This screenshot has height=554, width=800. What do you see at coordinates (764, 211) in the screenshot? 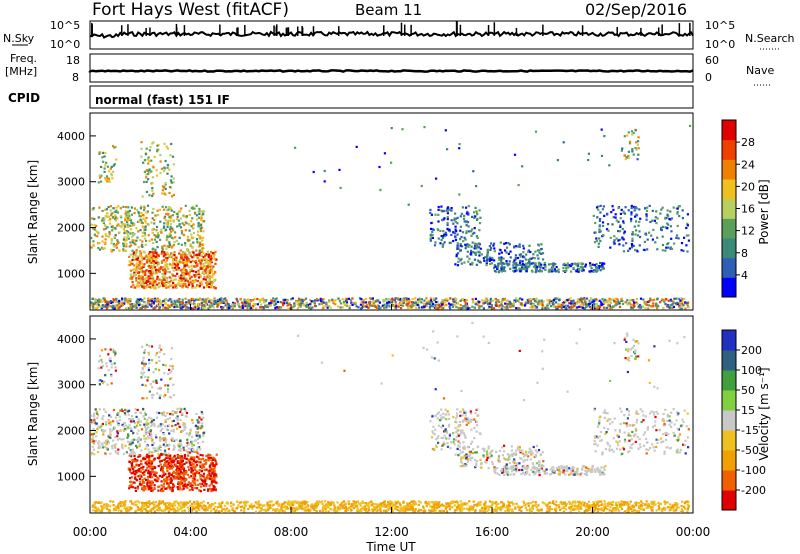
I see `power-colorbar-label: Power [dB]` at bounding box center [764, 211].